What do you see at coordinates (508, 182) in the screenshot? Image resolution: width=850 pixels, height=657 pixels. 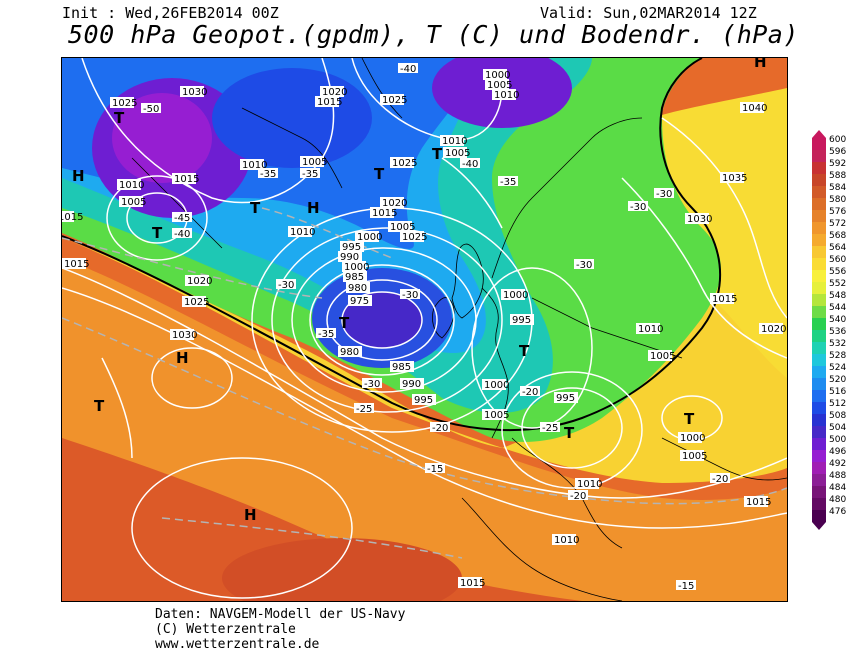 I see `temperature-label: -35` at bounding box center [508, 182].